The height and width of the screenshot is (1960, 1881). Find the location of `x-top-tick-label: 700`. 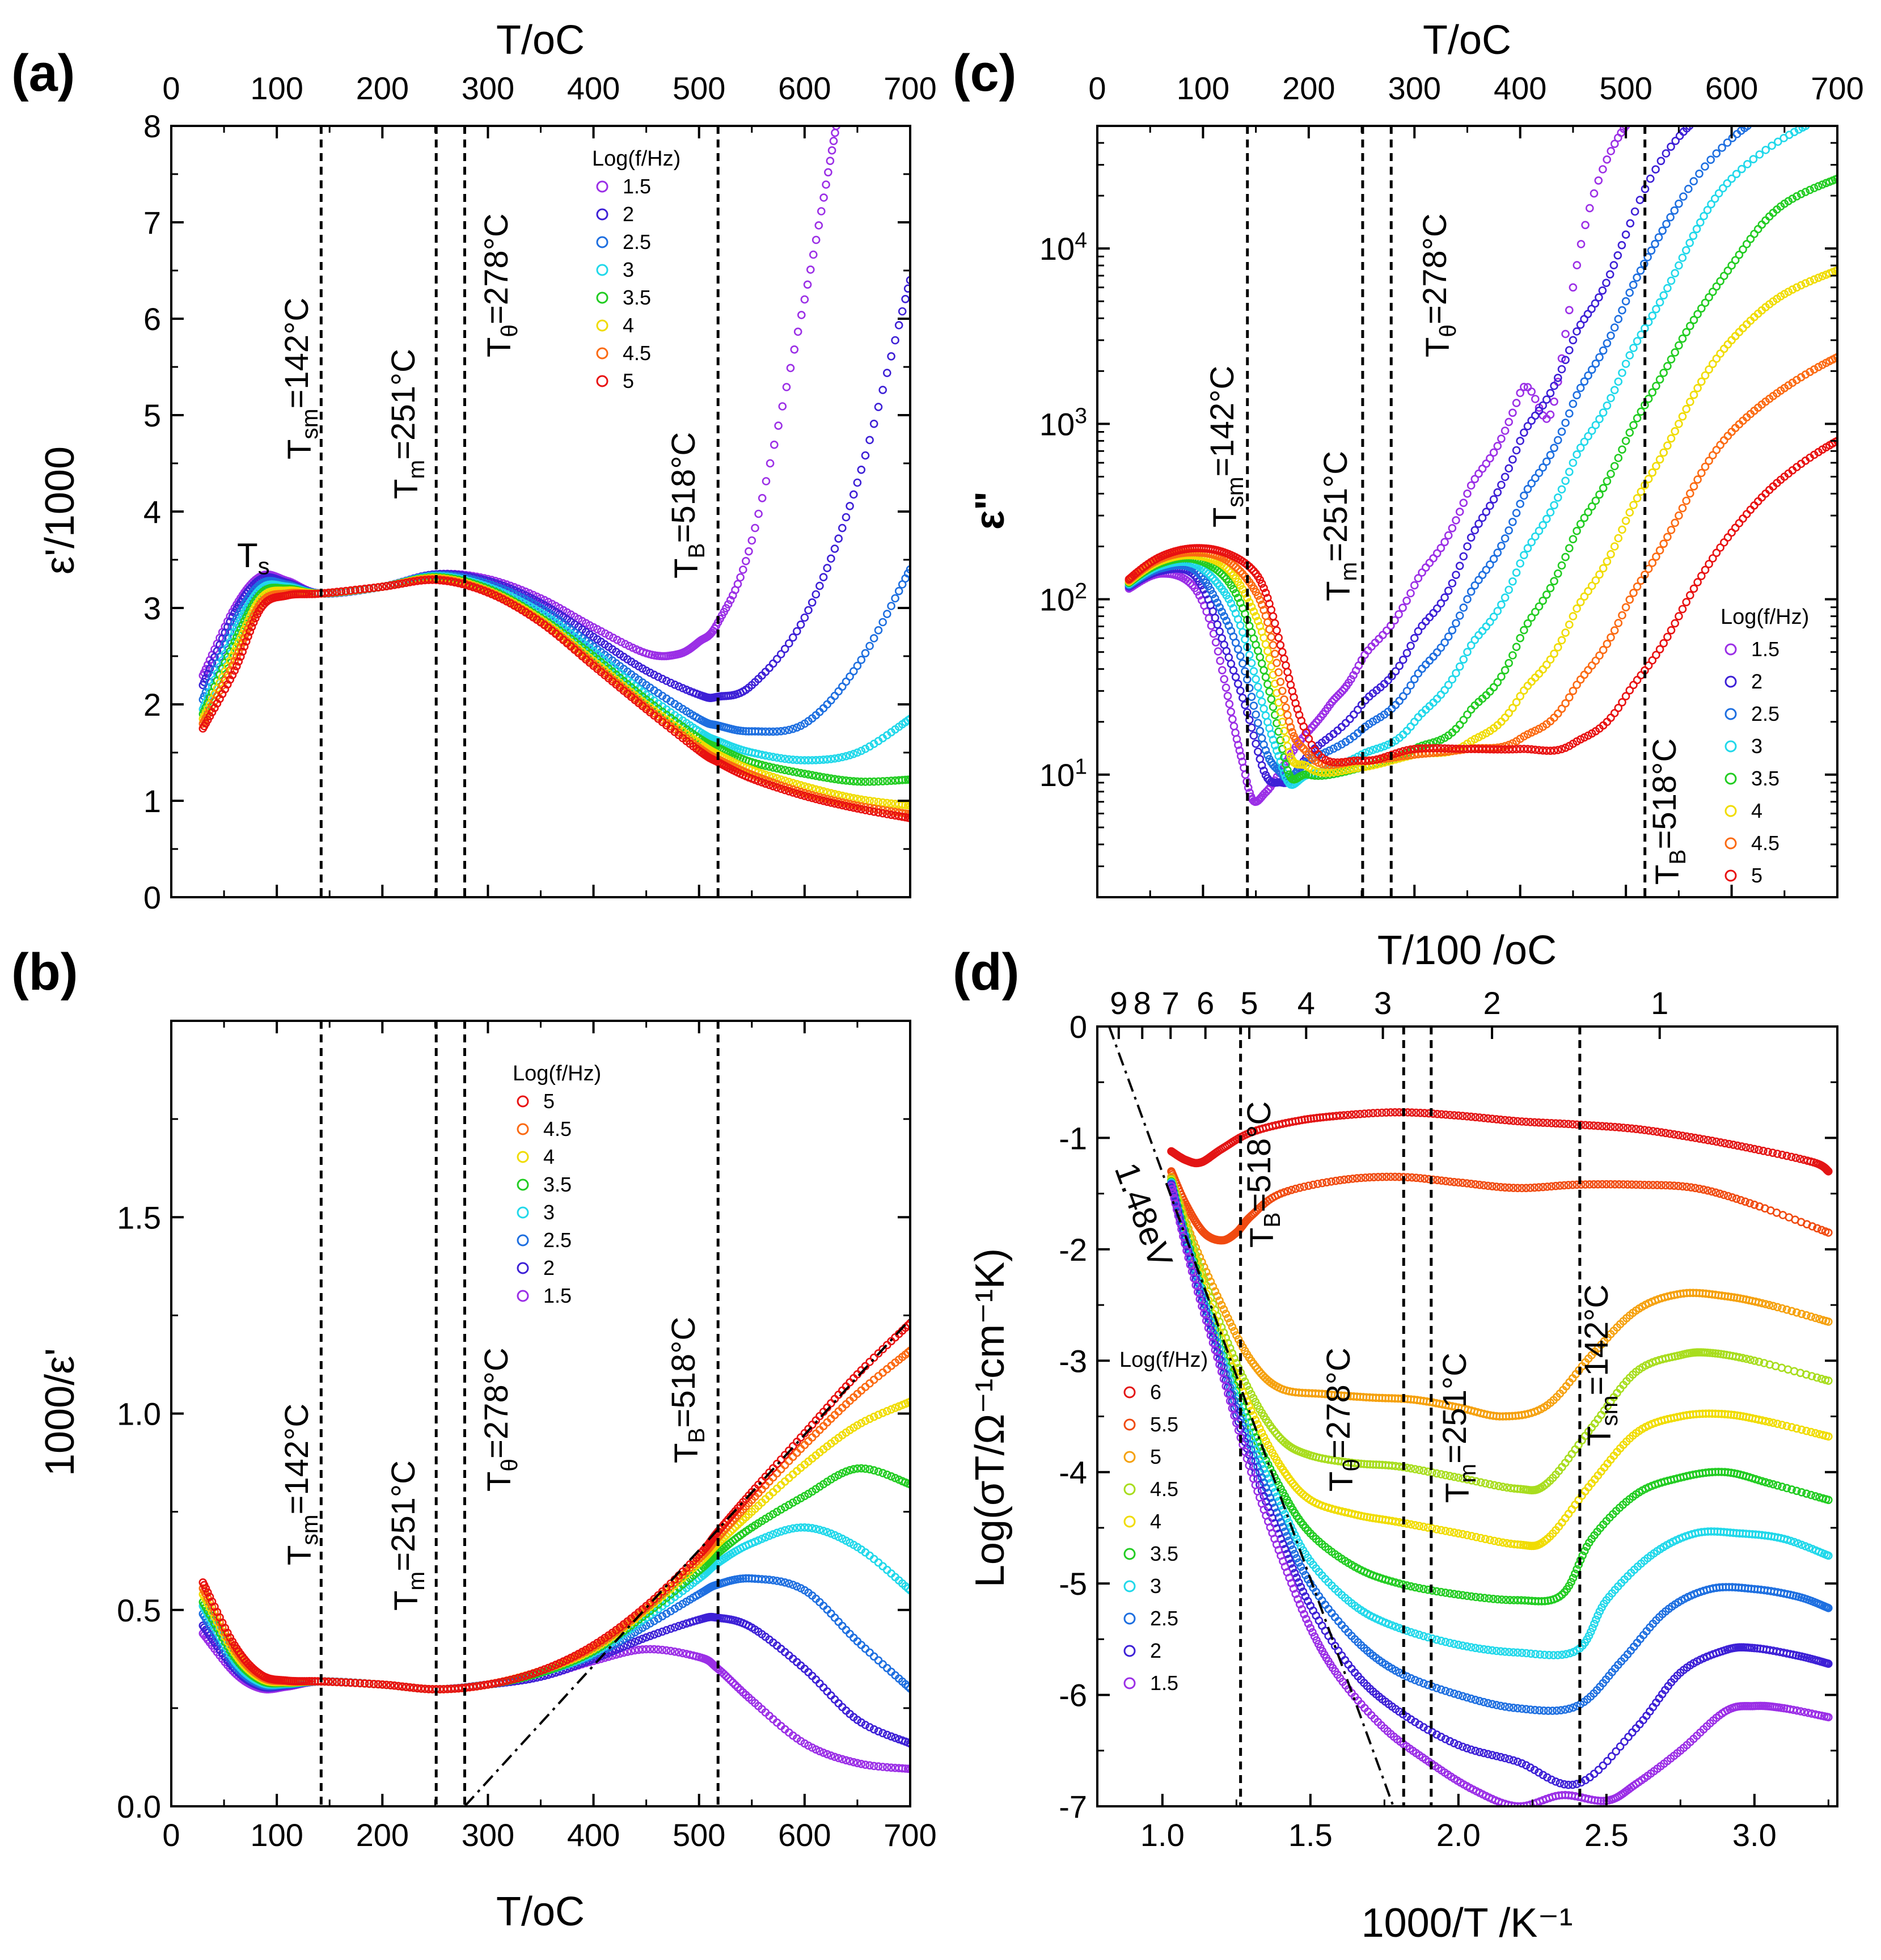

x-top-tick-label: 700 is located at coordinates (910, 88).